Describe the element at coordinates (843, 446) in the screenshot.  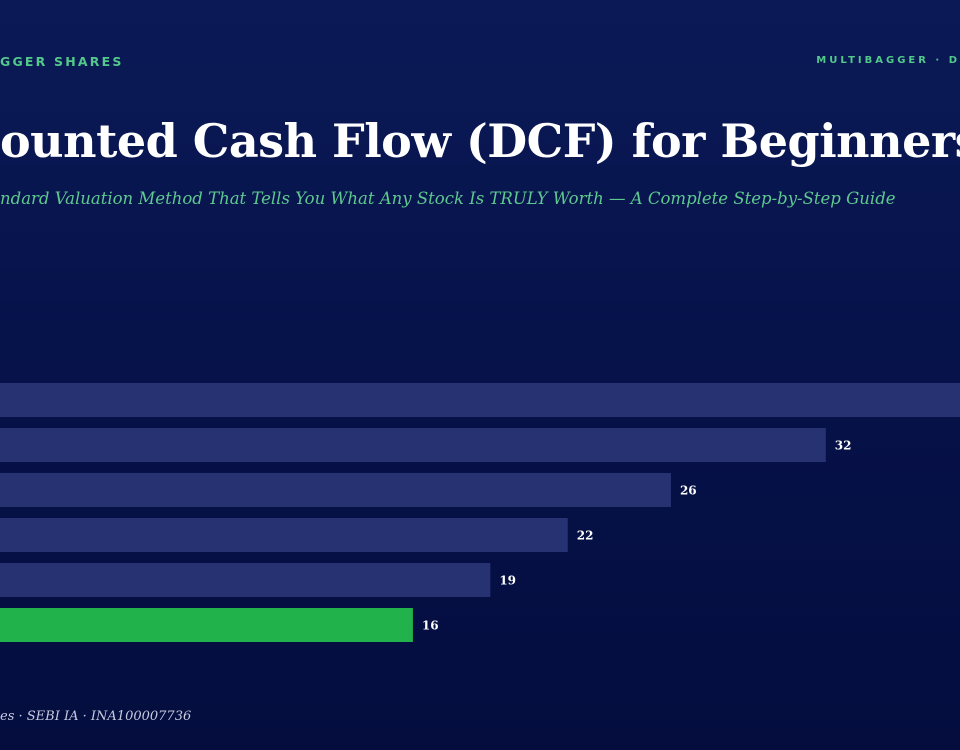
I see `bar-value-label-1: 32` at that location.